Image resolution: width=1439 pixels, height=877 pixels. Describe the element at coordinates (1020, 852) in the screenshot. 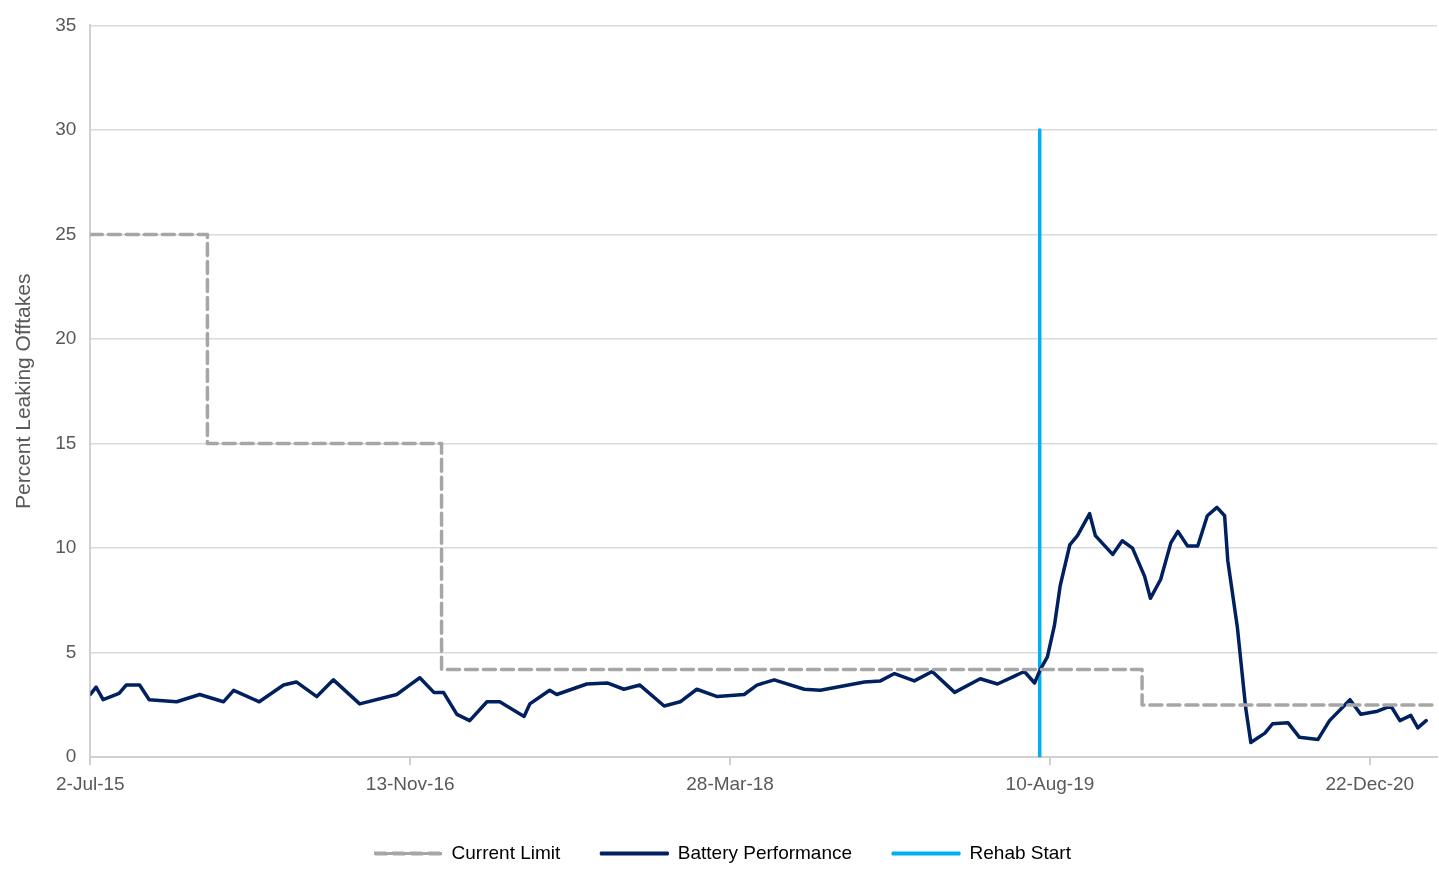

I see `legend-label: Rehab Start` at that location.